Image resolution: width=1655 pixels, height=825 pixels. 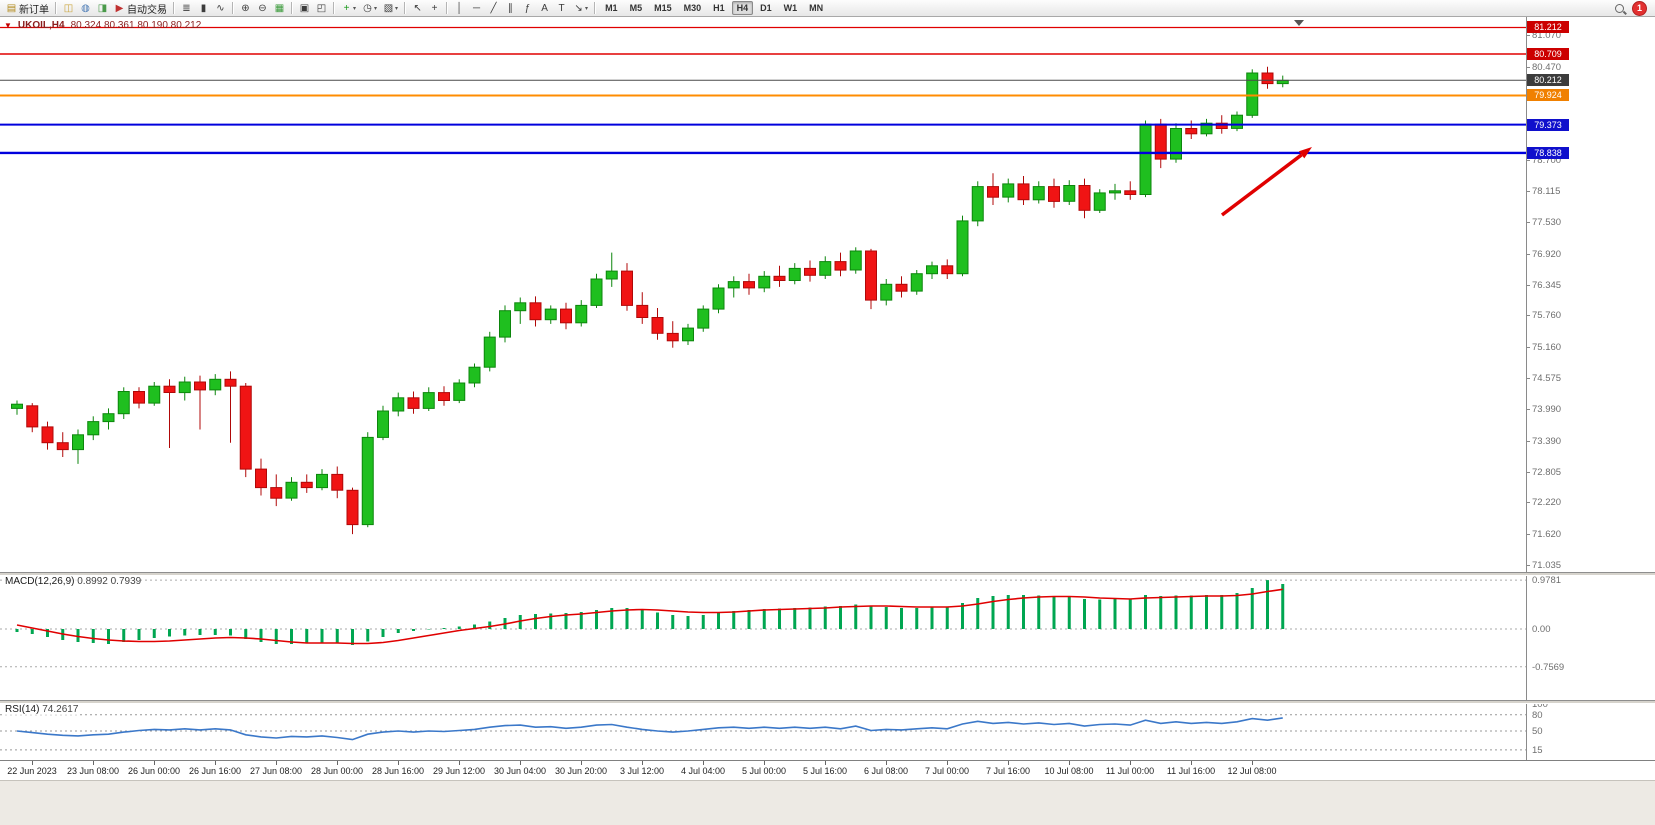 What do you see at coordinates (459, 8) in the screenshot?
I see `vertical-line-icon: │` at bounding box center [459, 8].